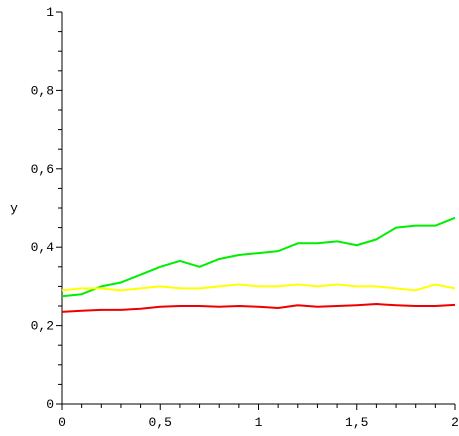  What do you see at coordinates (62, 422) in the screenshot?
I see `x-tick-label: 0` at bounding box center [62, 422].